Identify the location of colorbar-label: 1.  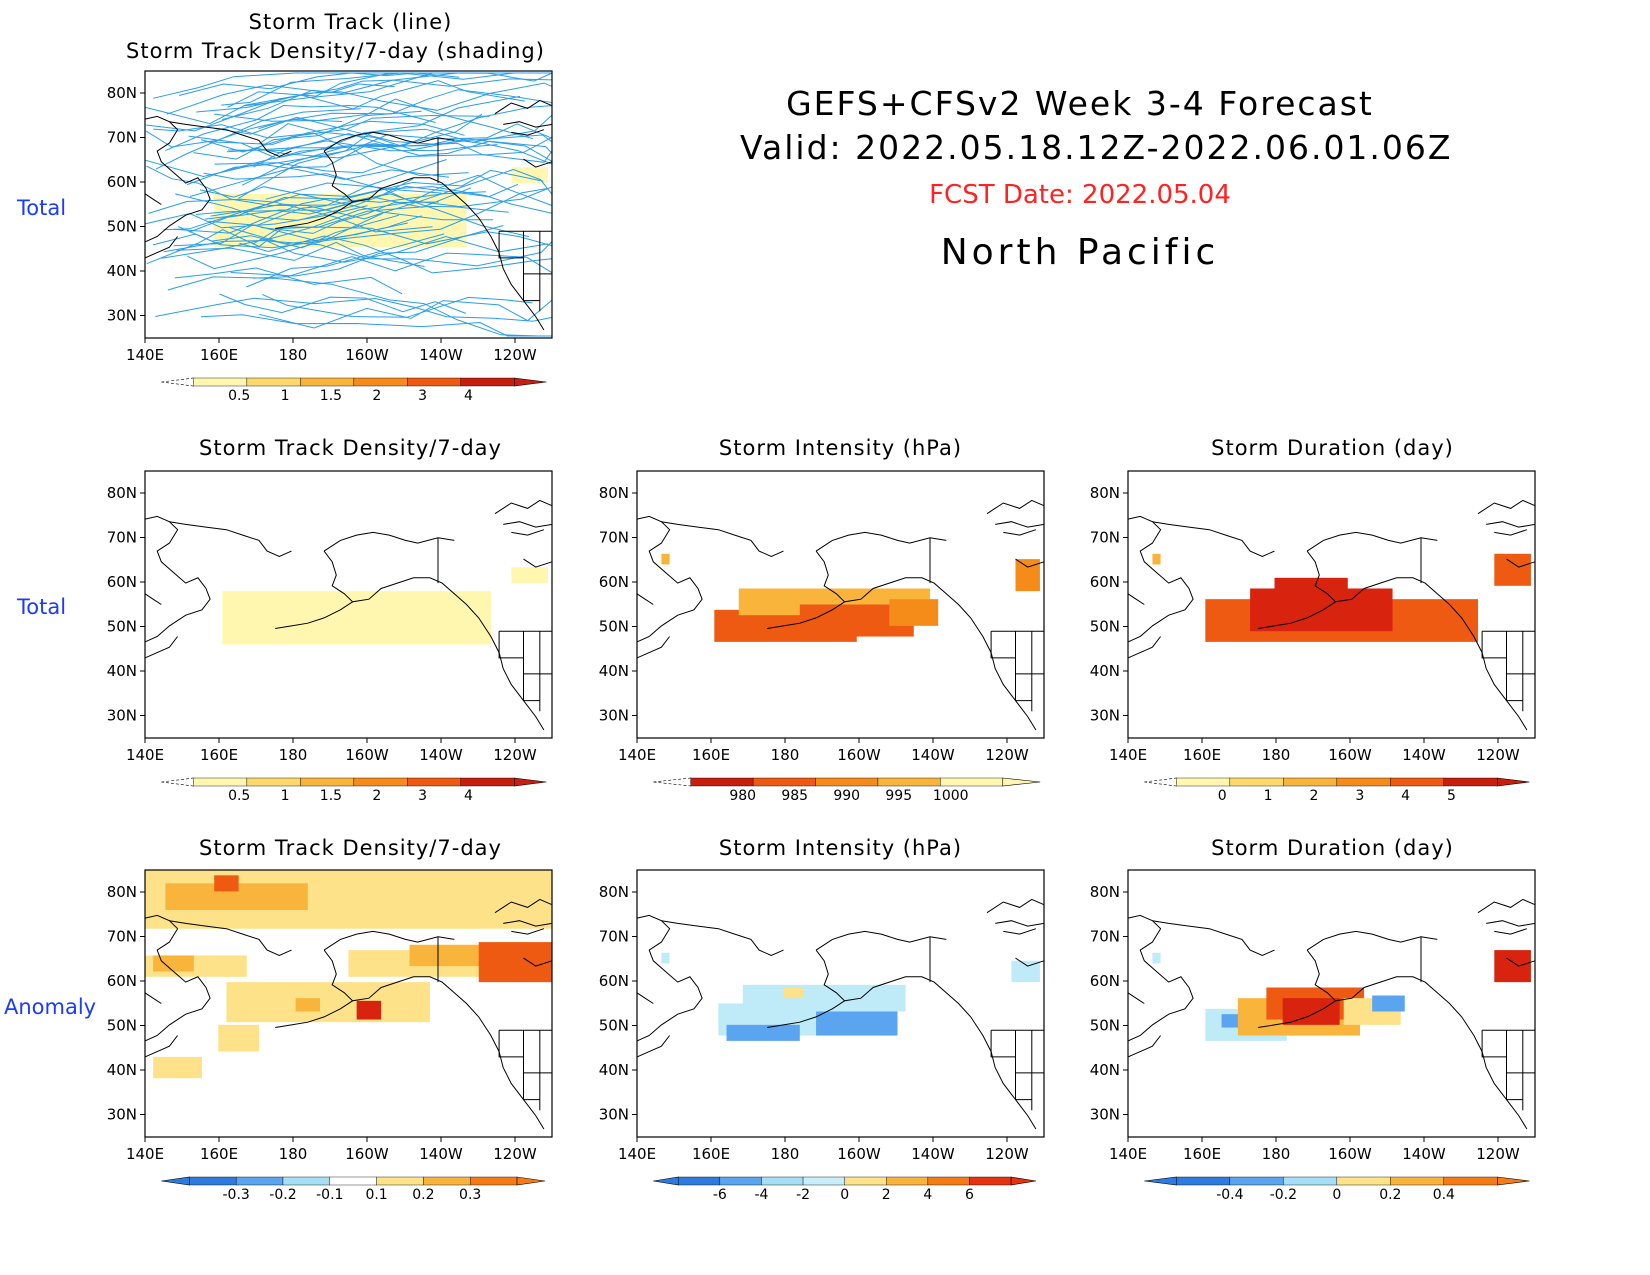
(285, 396).